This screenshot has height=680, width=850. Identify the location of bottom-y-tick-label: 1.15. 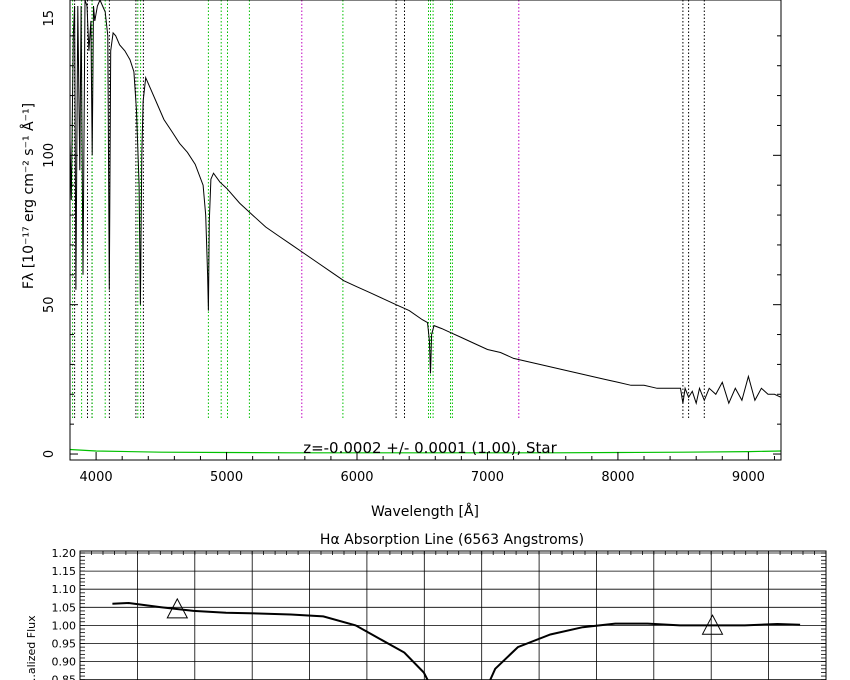
(64, 571).